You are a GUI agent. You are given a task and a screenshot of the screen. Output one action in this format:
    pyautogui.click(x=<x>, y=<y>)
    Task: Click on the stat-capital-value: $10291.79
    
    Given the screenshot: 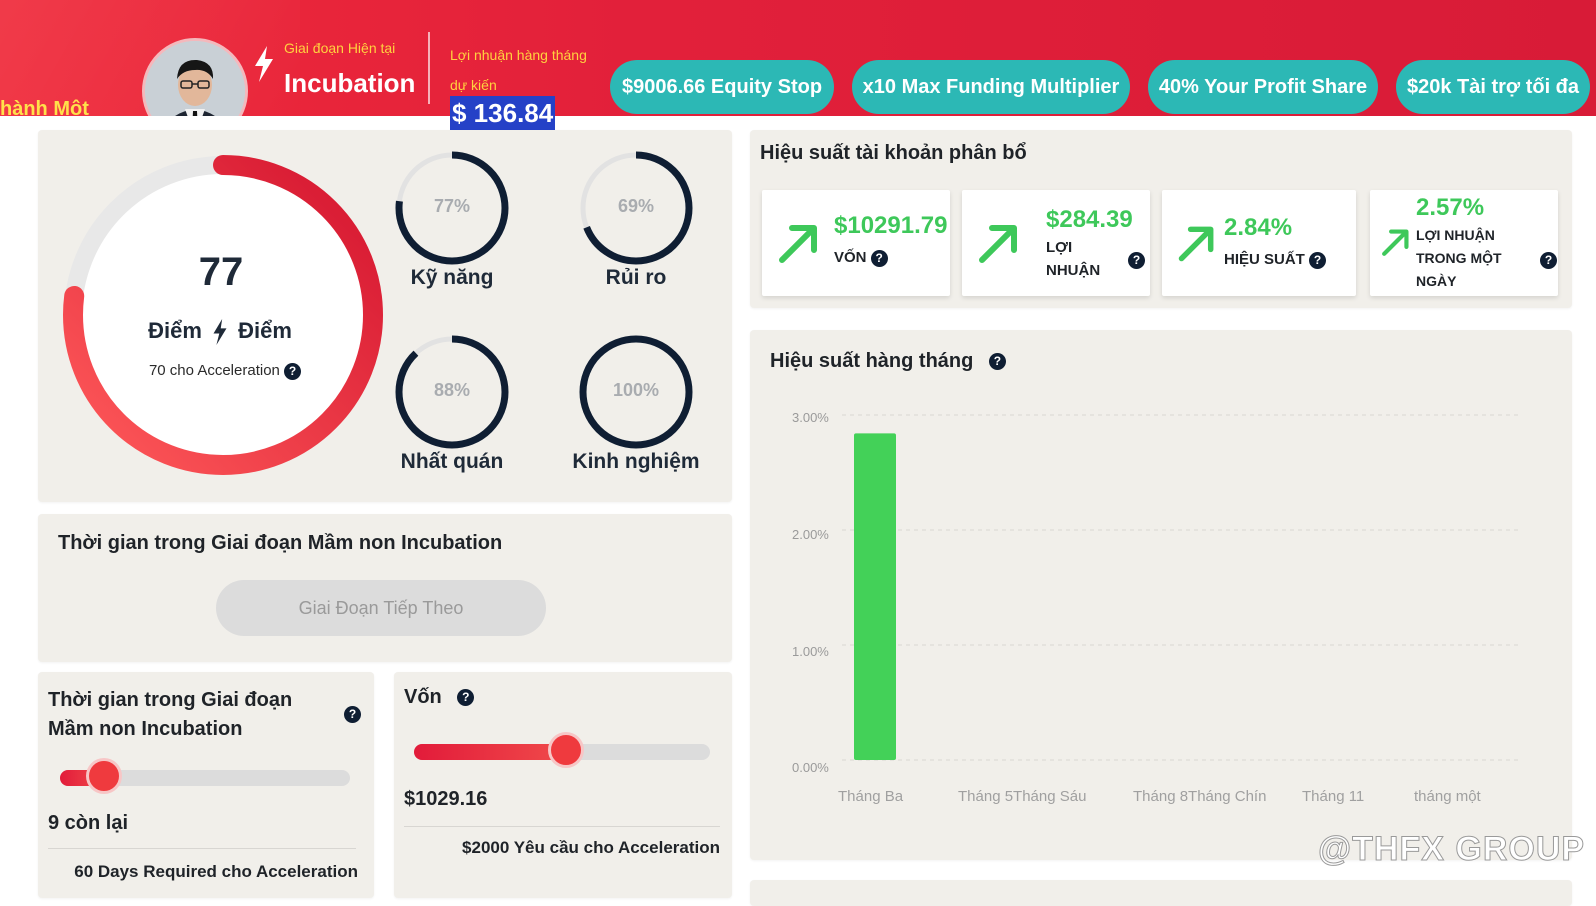 What is the action you would take?
    pyautogui.click(x=891, y=225)
    